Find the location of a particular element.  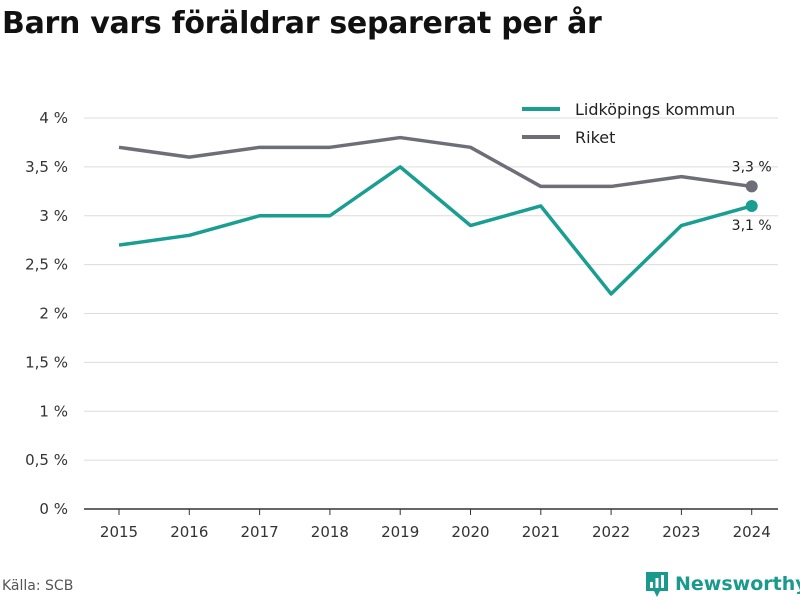

brand-logo: Newsworthy is located at coordinates (722, 584).